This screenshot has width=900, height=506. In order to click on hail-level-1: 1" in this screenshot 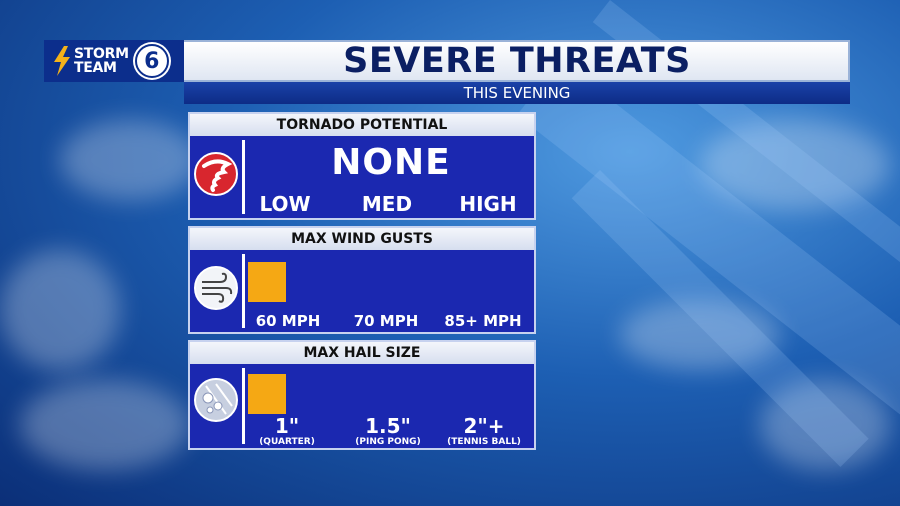, I will do `click(287, 426)`.